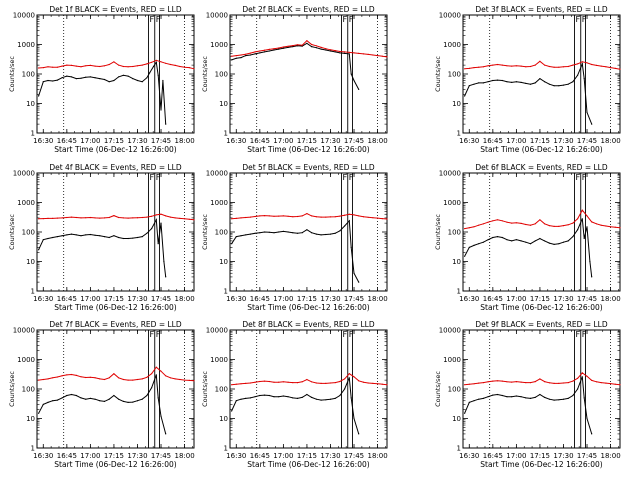  What do you see at coordinates (115, 464) in the screenshot?
I see `x-axis-label: Start Time (06-Dec-12 16:26:00)` at bounding box center [115, 464].